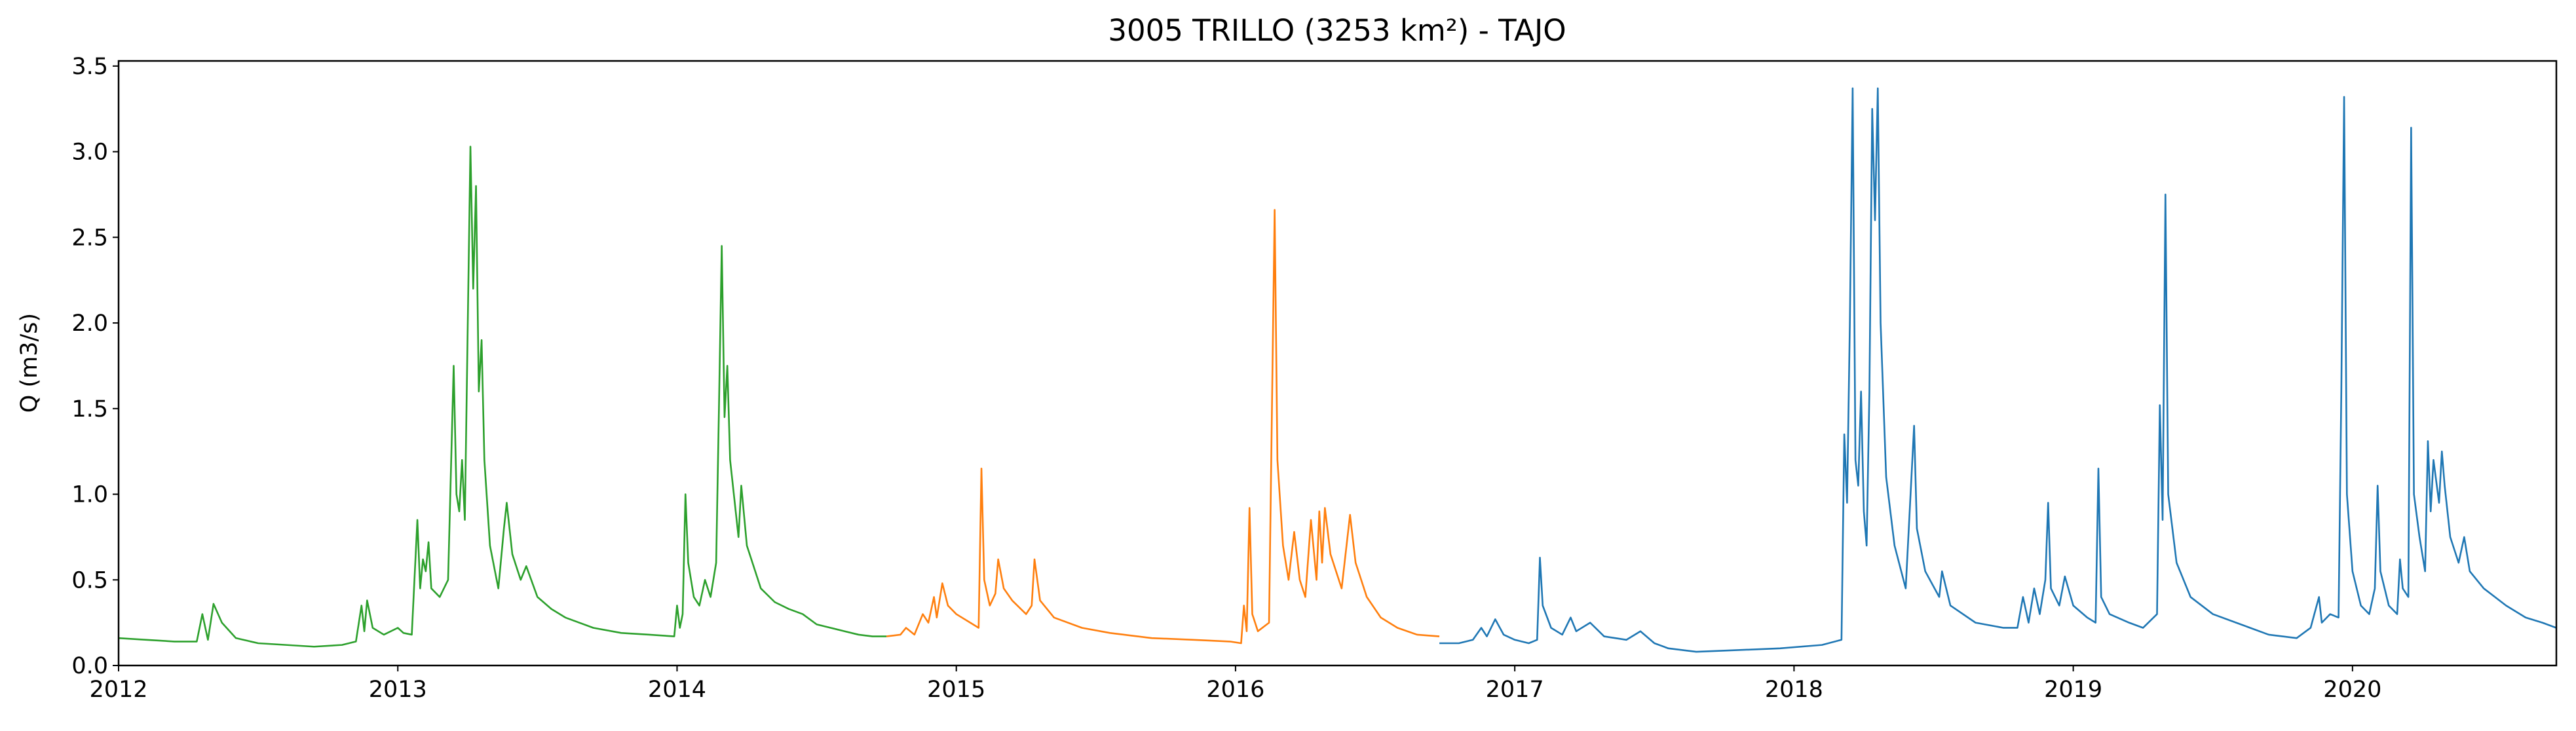 The image size is (2576, 731). What do you see at coordinates (89, 67) in the screenshot?
I see `y-tick-label: 3.5` at bounding box center [89, 67].